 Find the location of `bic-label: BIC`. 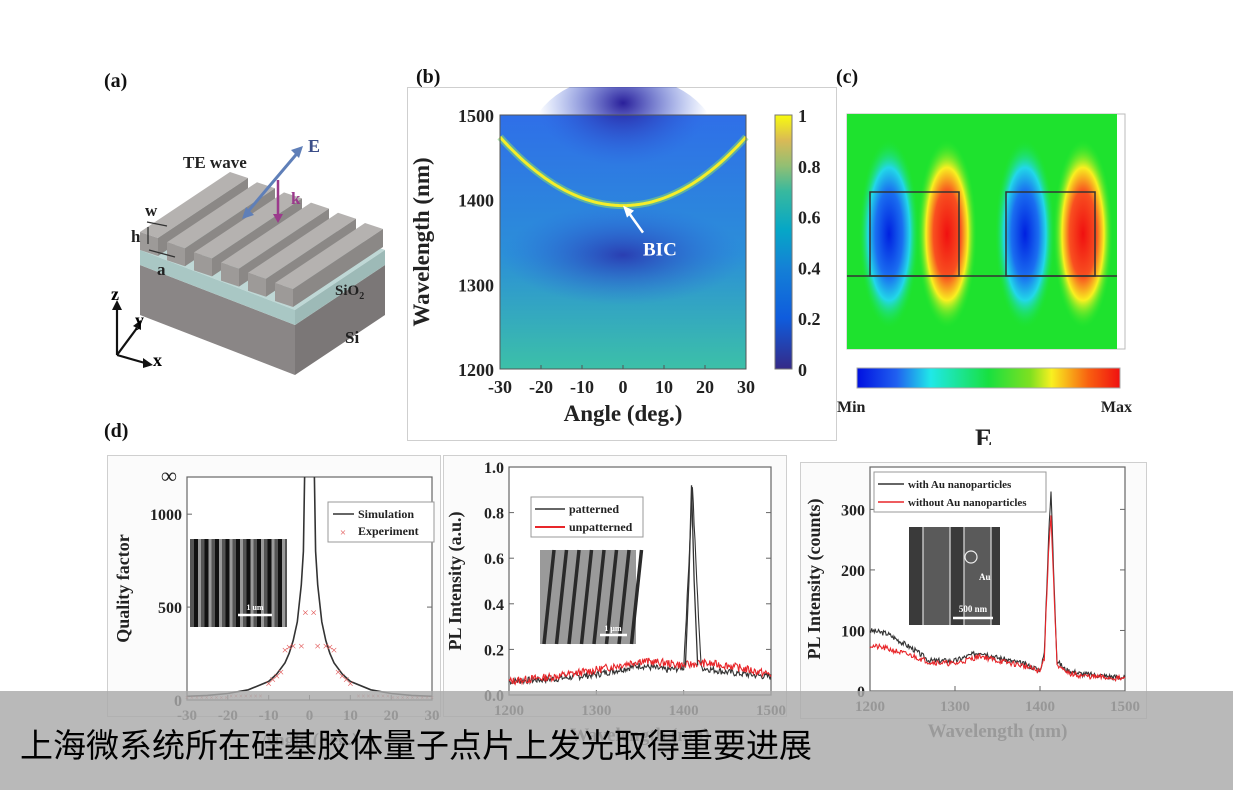

bic-label: BIC is located at coordinates (660, 250).